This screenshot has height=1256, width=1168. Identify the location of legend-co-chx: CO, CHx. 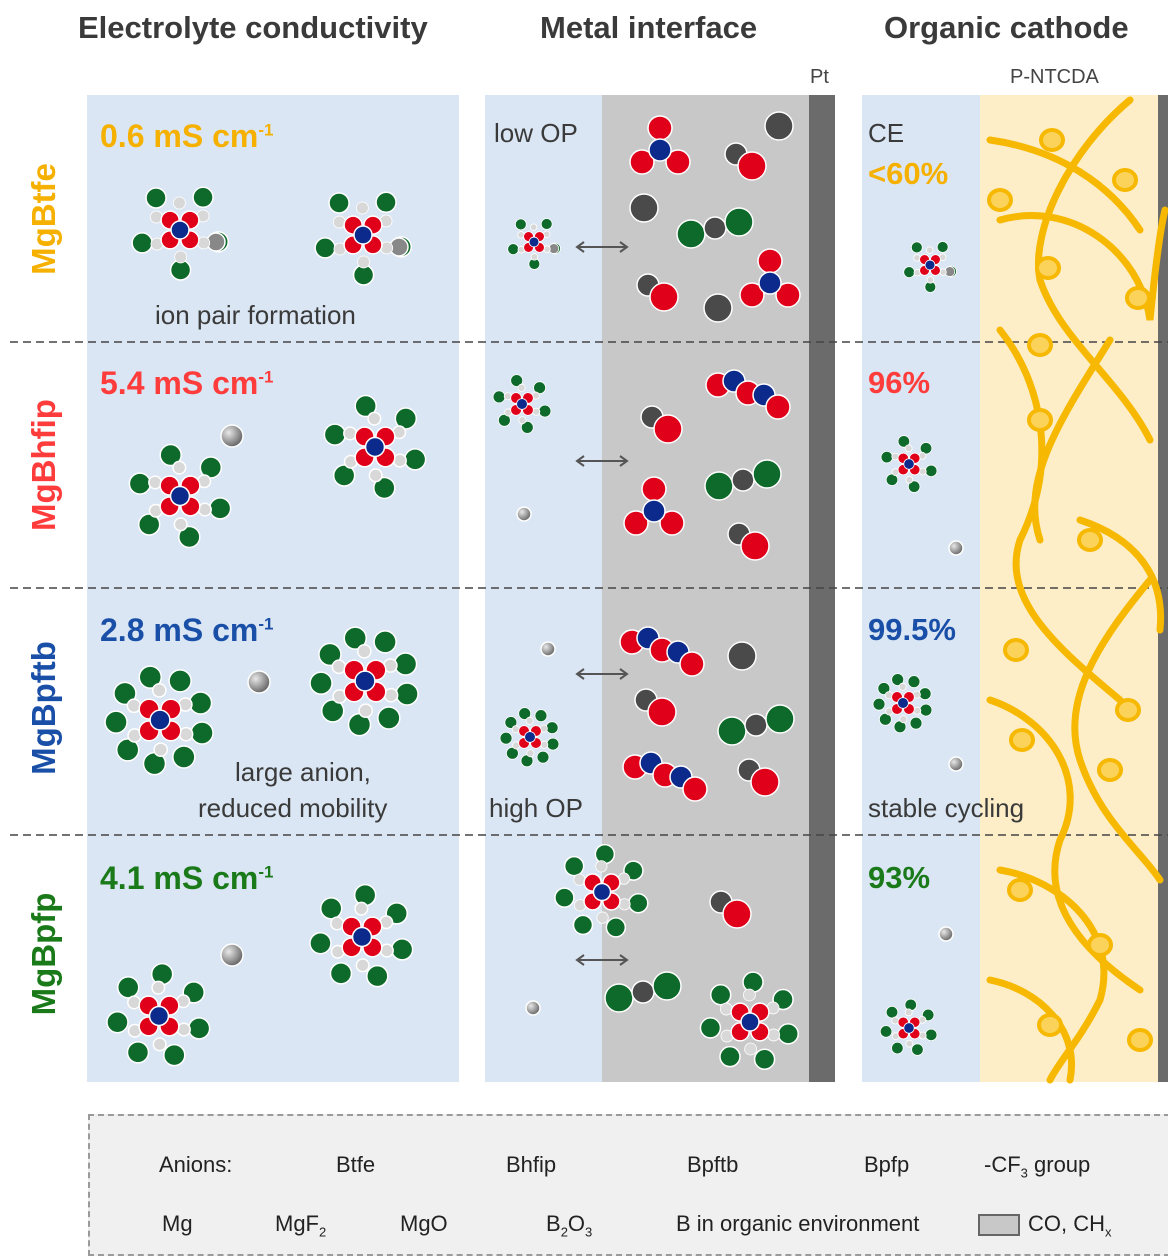
(1070, 1225).